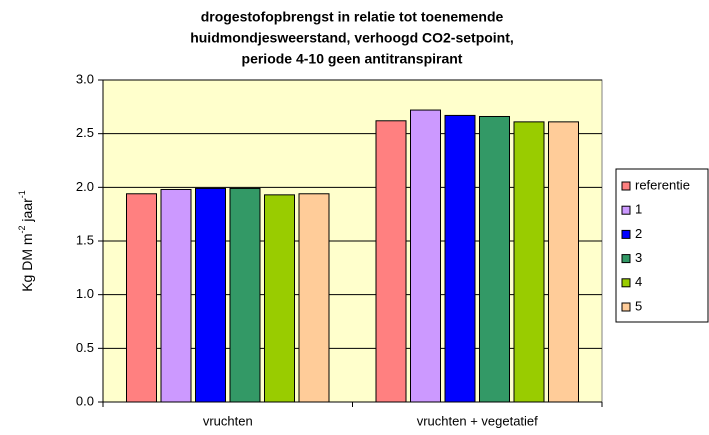 The width and height of the screenshot is (709, 435). Describe the element at coordinates (85, 186) in the screenshot. I see `y-tick-label: 2.0` at that location.